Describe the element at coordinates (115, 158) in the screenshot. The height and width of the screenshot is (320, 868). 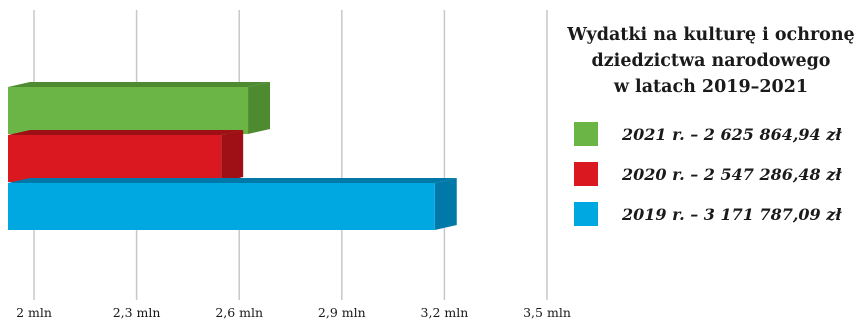
I see `bar-2020` at that location.